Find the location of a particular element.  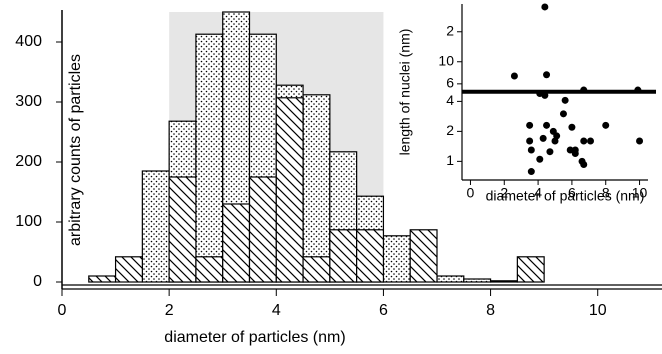

inset-x-tick-label: 4 is located at coordinates (538, 193).